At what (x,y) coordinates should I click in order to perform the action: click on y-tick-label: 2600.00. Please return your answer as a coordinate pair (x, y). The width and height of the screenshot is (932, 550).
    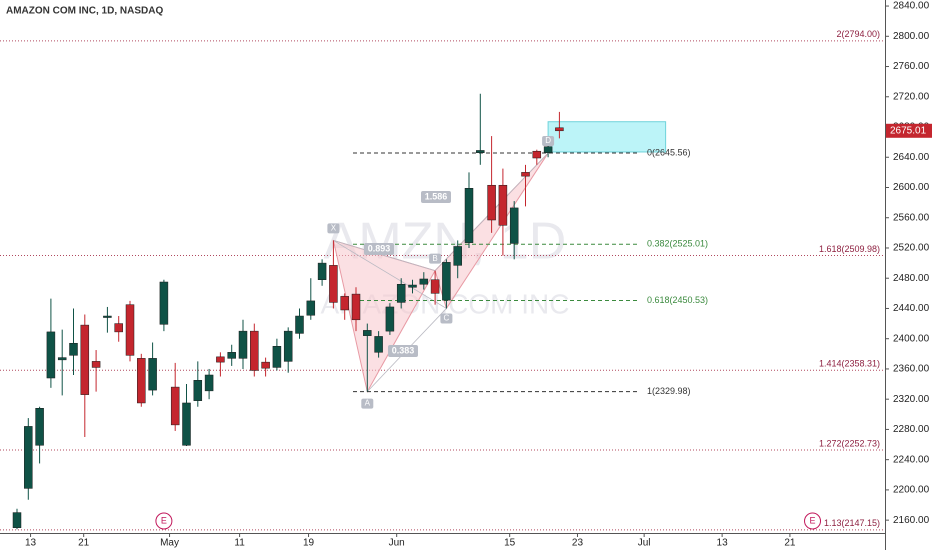
    Looking at the image, I should click on (911, 187).